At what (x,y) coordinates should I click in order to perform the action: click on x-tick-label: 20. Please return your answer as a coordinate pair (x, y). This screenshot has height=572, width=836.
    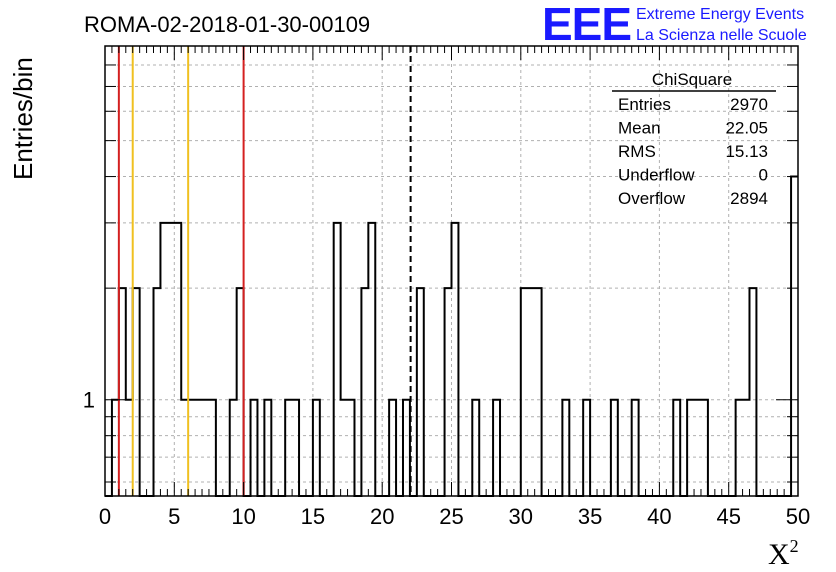
    Looking at the image, I should click on (382, 516).